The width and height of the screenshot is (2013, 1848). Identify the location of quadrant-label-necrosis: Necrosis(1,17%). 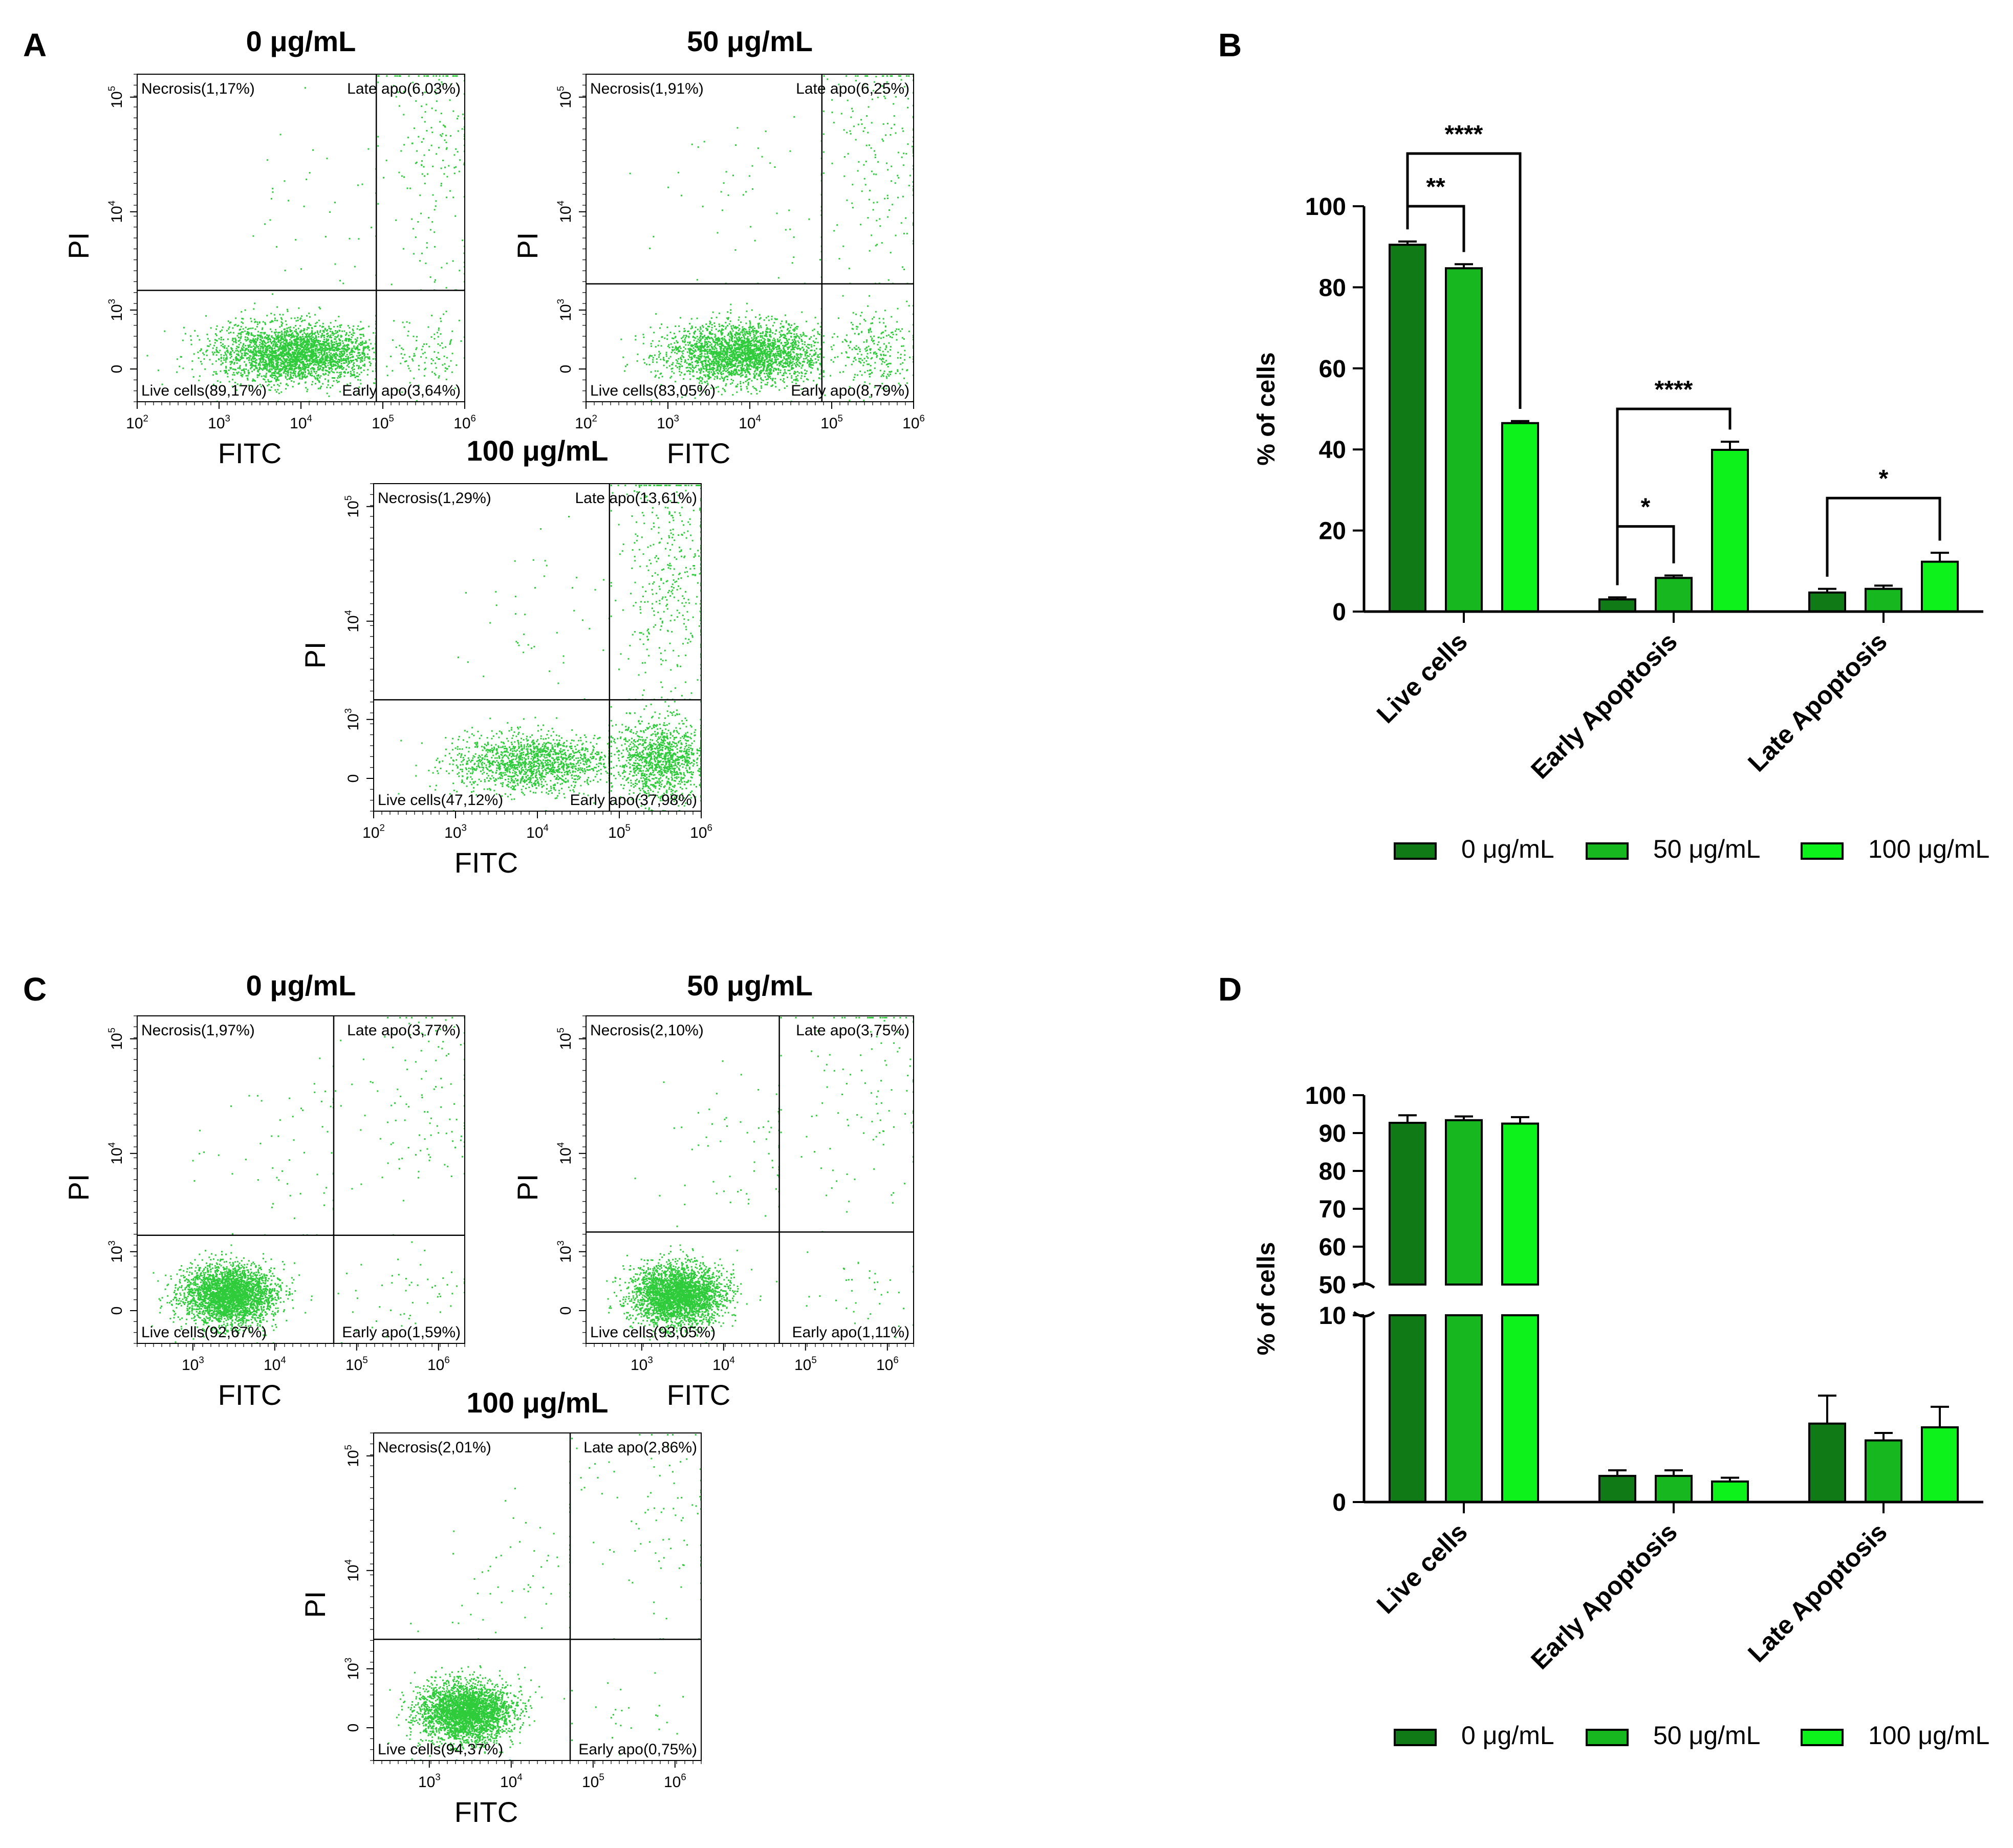
(198, 88).